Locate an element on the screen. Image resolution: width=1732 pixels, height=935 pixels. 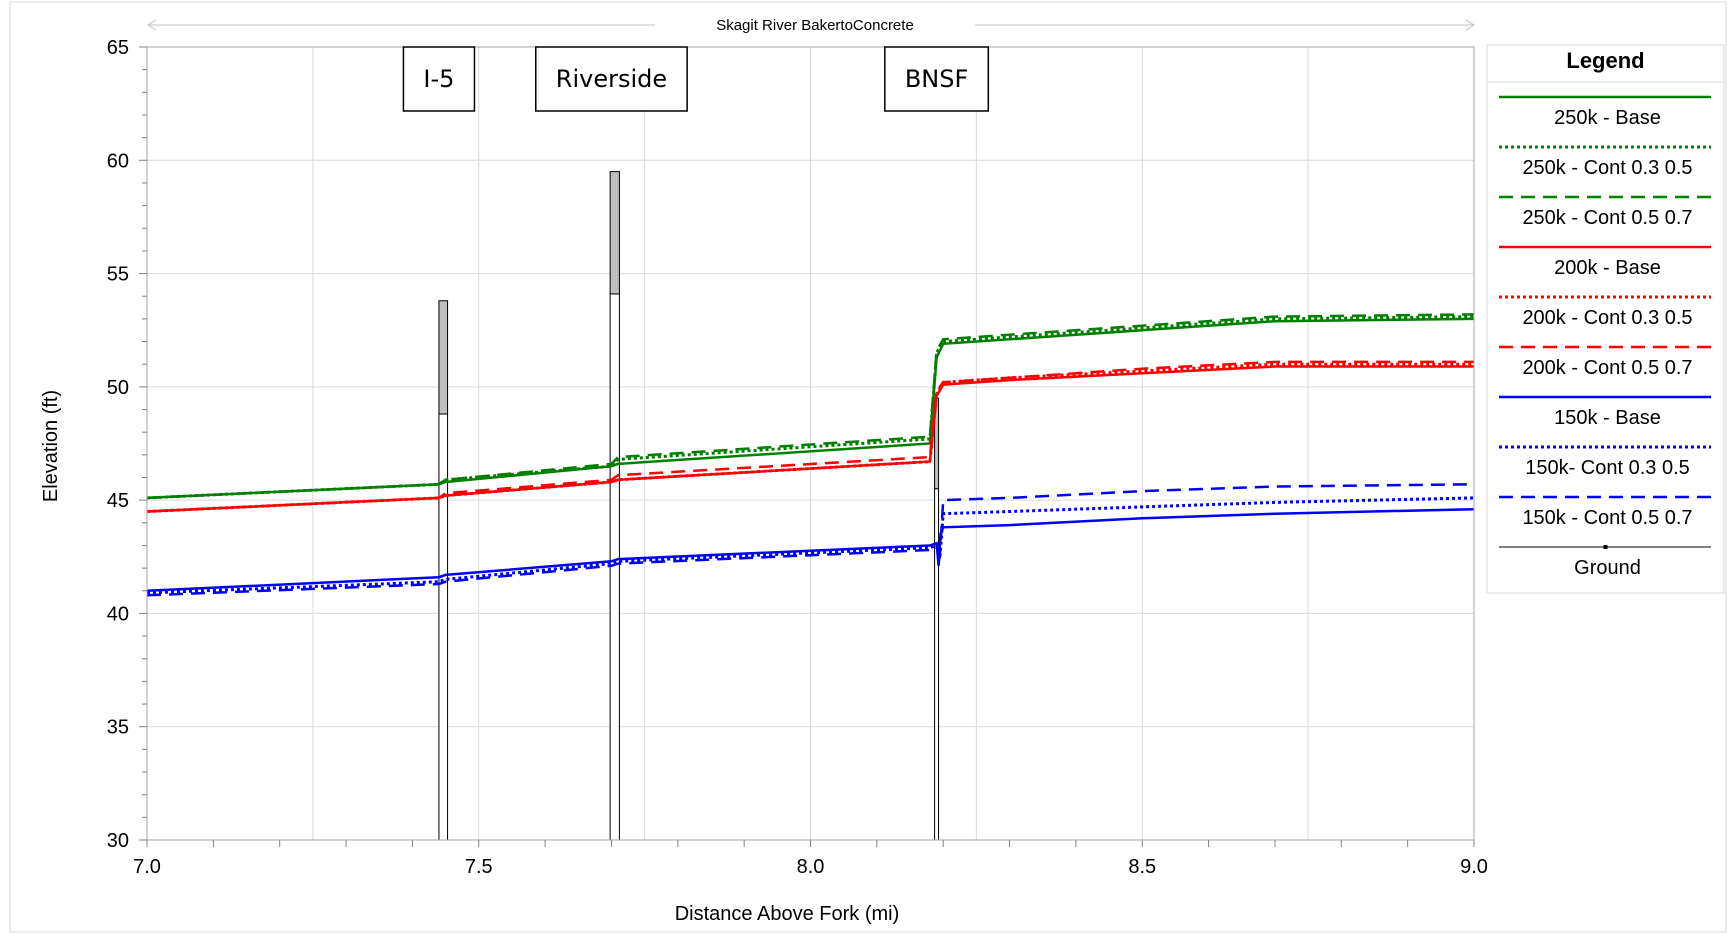
legend-entry-label: 150k- Cont 0.3 0.5 is located at coordinates (1607, 468).